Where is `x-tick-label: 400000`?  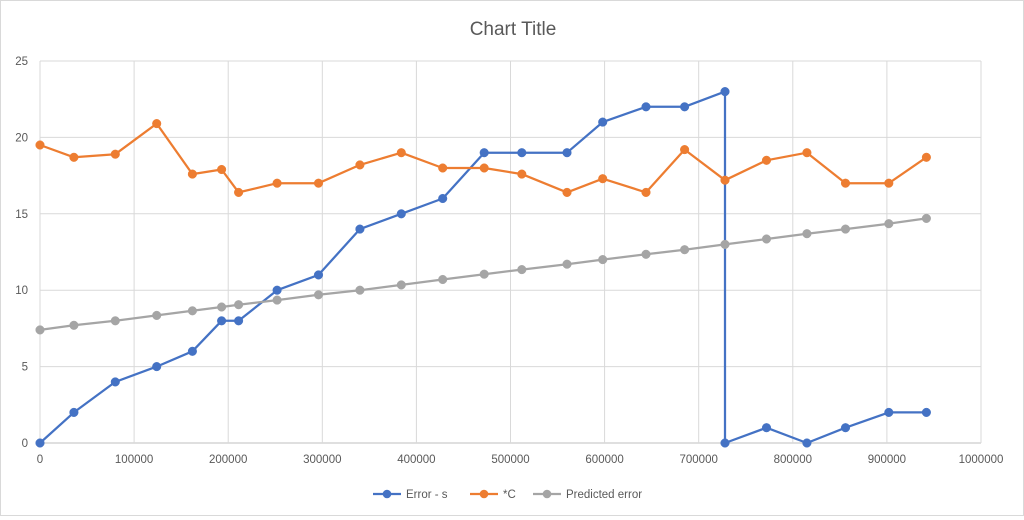
x-tick-label: 400000 is located at coordinates (416, 460).